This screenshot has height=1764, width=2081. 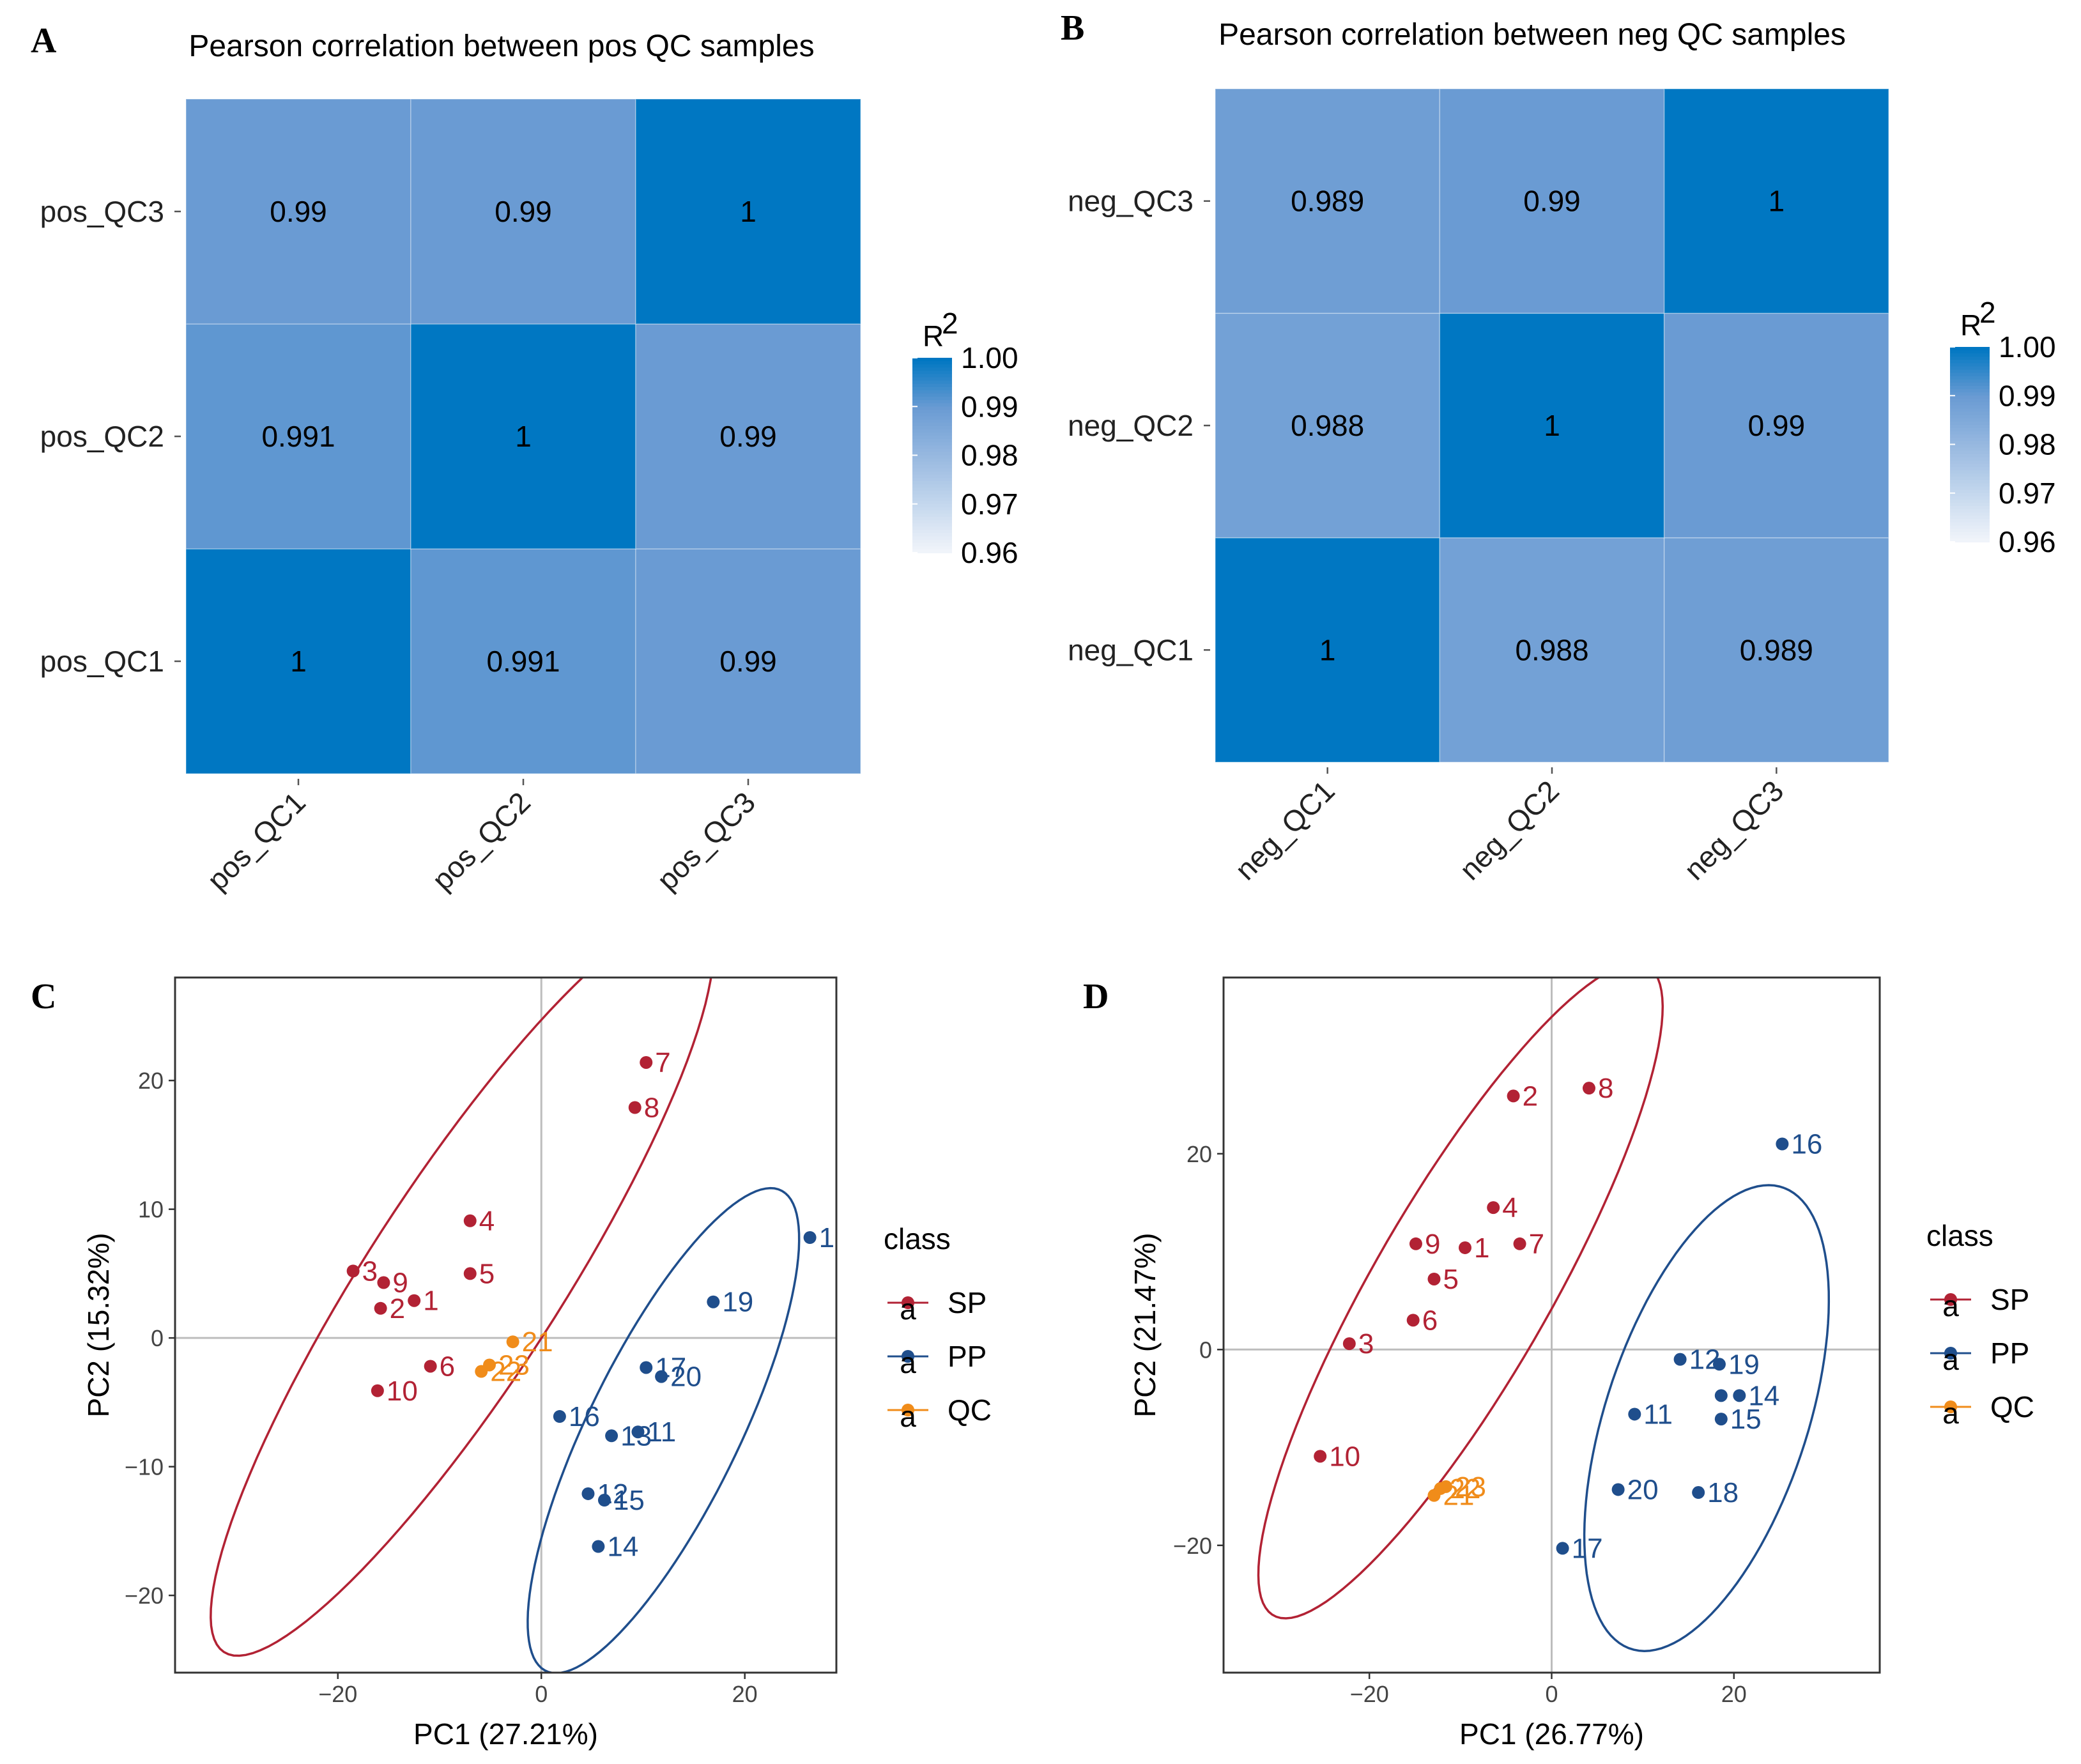 I want to click on y-tick-label: neg_QC1, so click(x=1131, y=649).